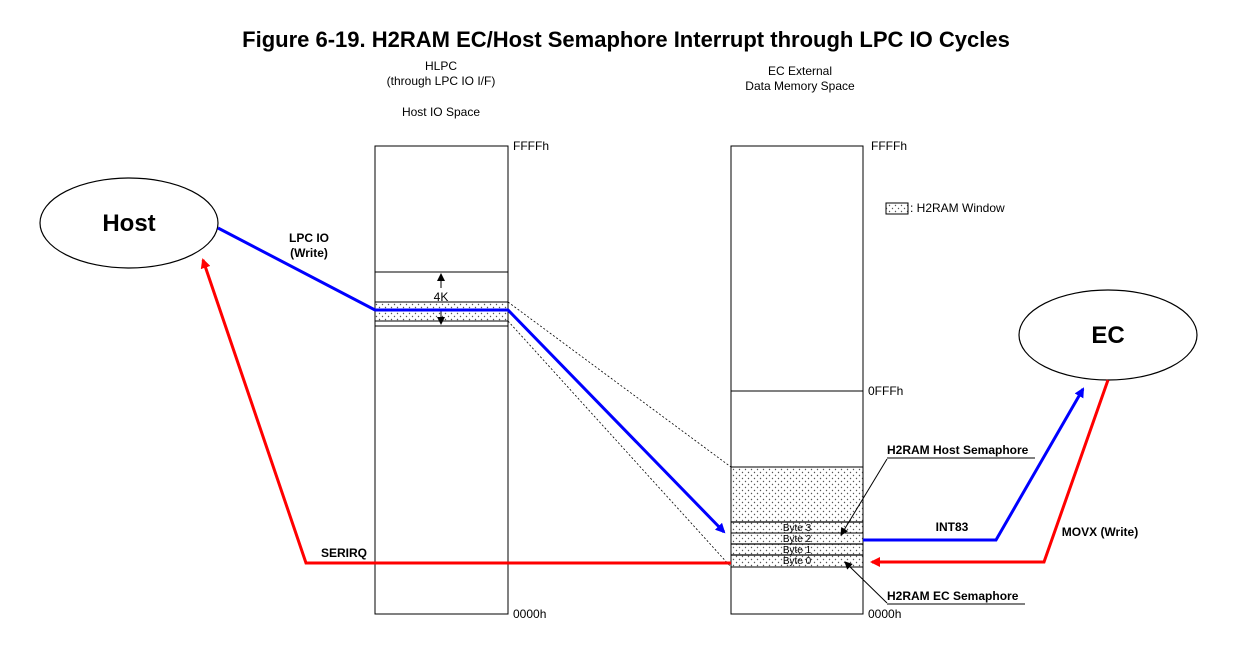  I want to click on hlpc-heading: HLPC, so click(441, 66).